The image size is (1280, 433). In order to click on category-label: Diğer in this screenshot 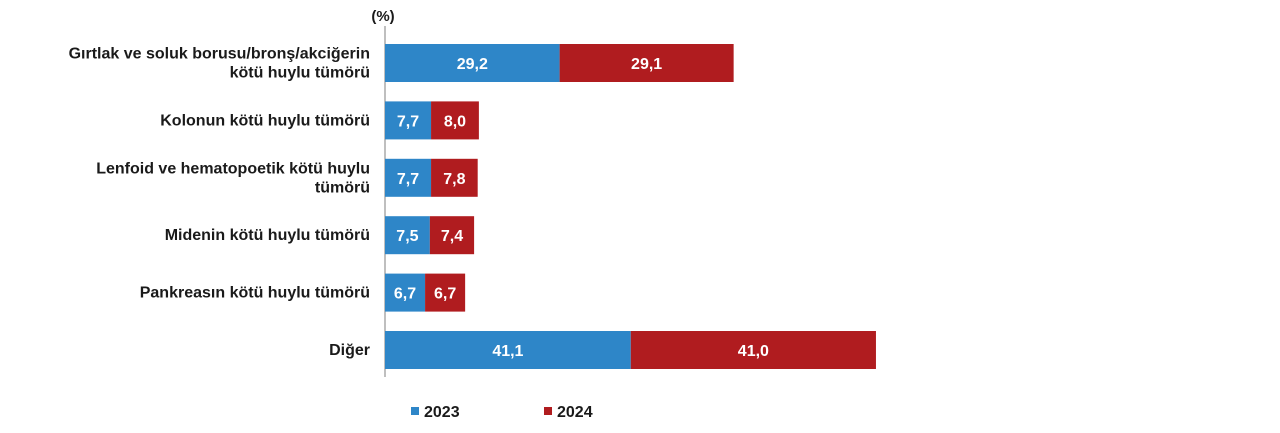, I will do `click(349, 350)`.